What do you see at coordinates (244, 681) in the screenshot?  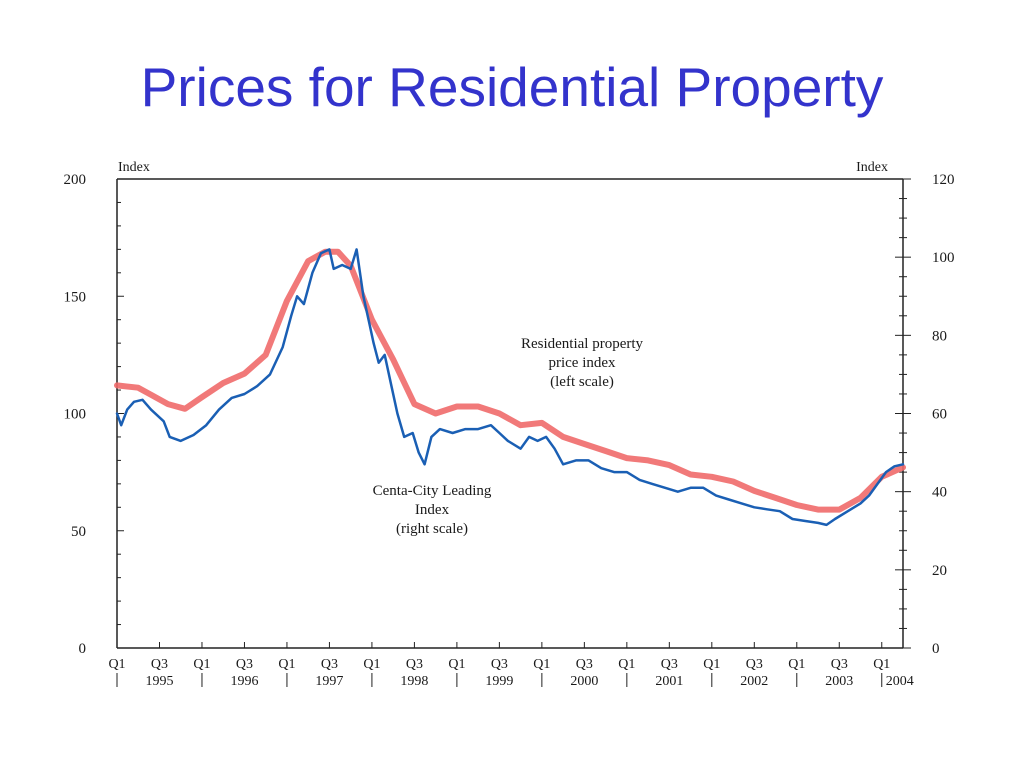 I see `x-axis-year-label: 1996` at bounding box center [244, 681].